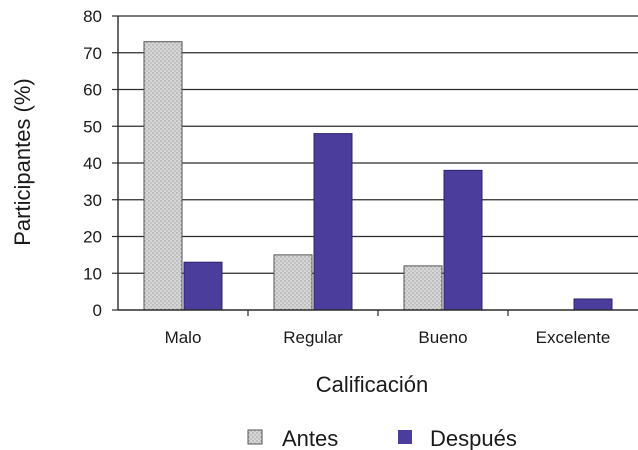 The image size is (638, 450). I want to click on x-category-label: Excelente, so click(573, 337).